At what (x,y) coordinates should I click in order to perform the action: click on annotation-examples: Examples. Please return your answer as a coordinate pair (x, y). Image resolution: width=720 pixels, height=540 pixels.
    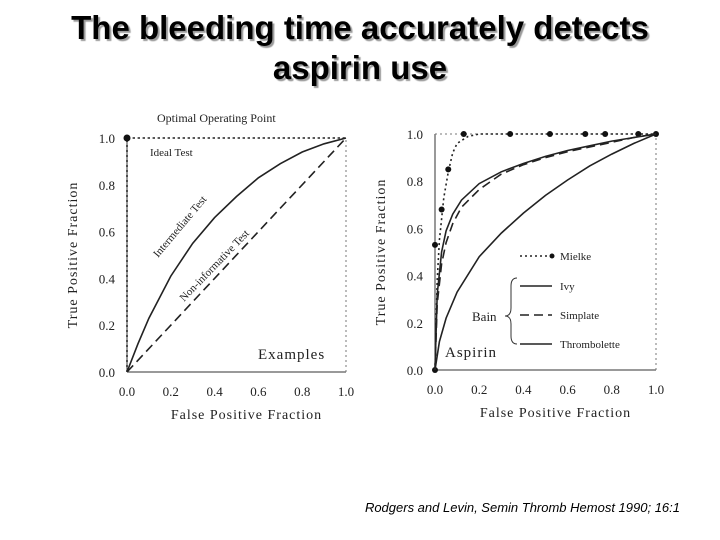
    Looking at the image, I should click on (291, 355).